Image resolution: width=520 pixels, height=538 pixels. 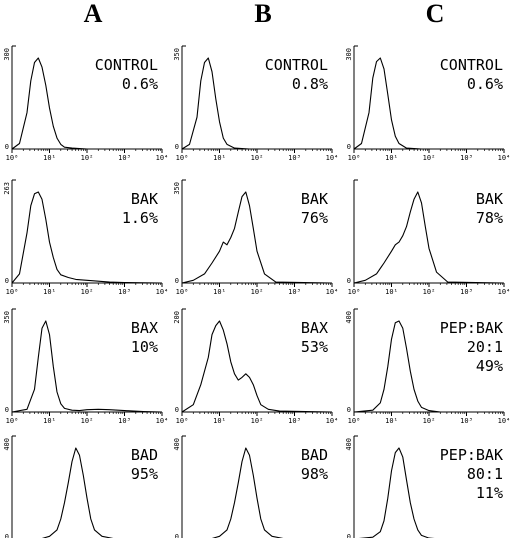 What do you see at coordinates (485, 474) in the screenshot?
I see `panel-label-line: 80:1` at bounding box center [485, 474].